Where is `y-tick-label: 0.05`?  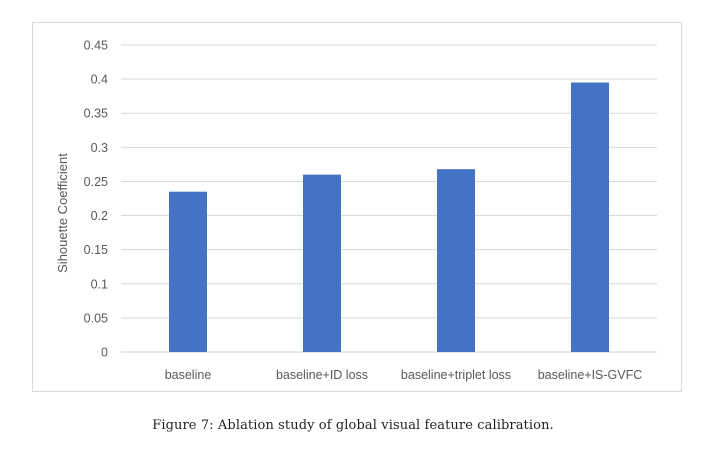
y-tick-label: 0.05 is located at coordinates (96, 318).